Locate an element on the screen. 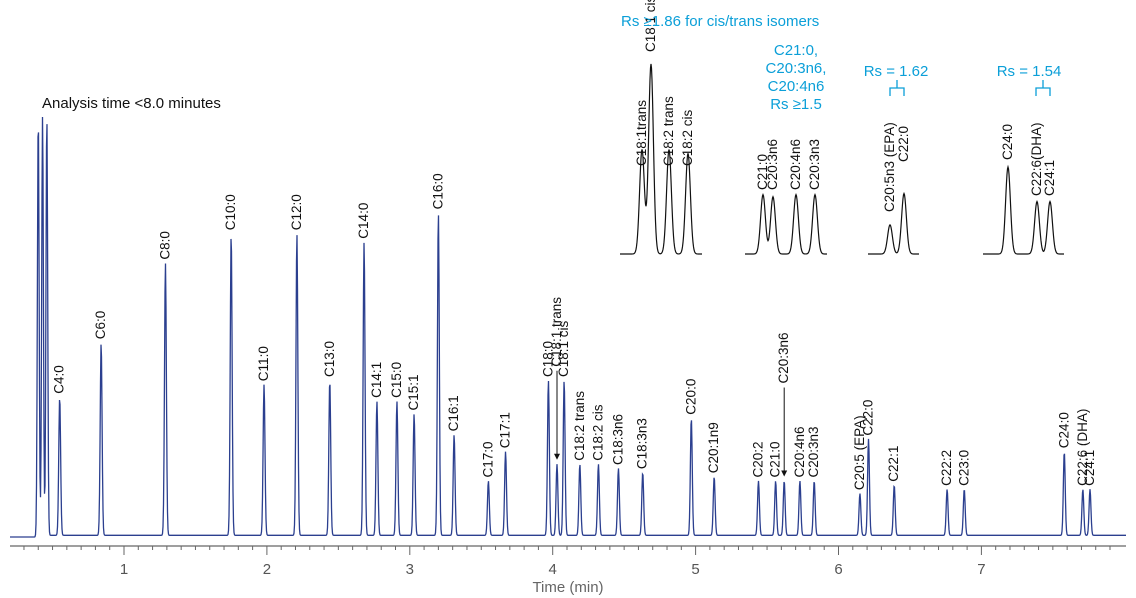 The height and width of the screenshot is (598, 1136). inset-peak-label-c18-1-cis: C18:1 cis is located at coordinates (650, 26).